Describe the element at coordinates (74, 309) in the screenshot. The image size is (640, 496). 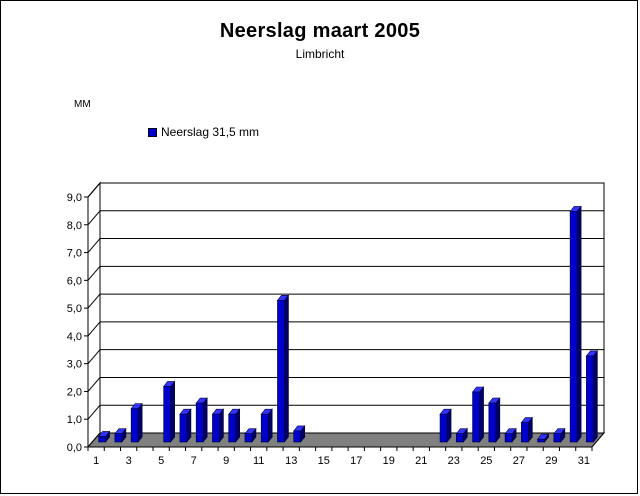
I see `y-tick-label: 5,0` at that location.